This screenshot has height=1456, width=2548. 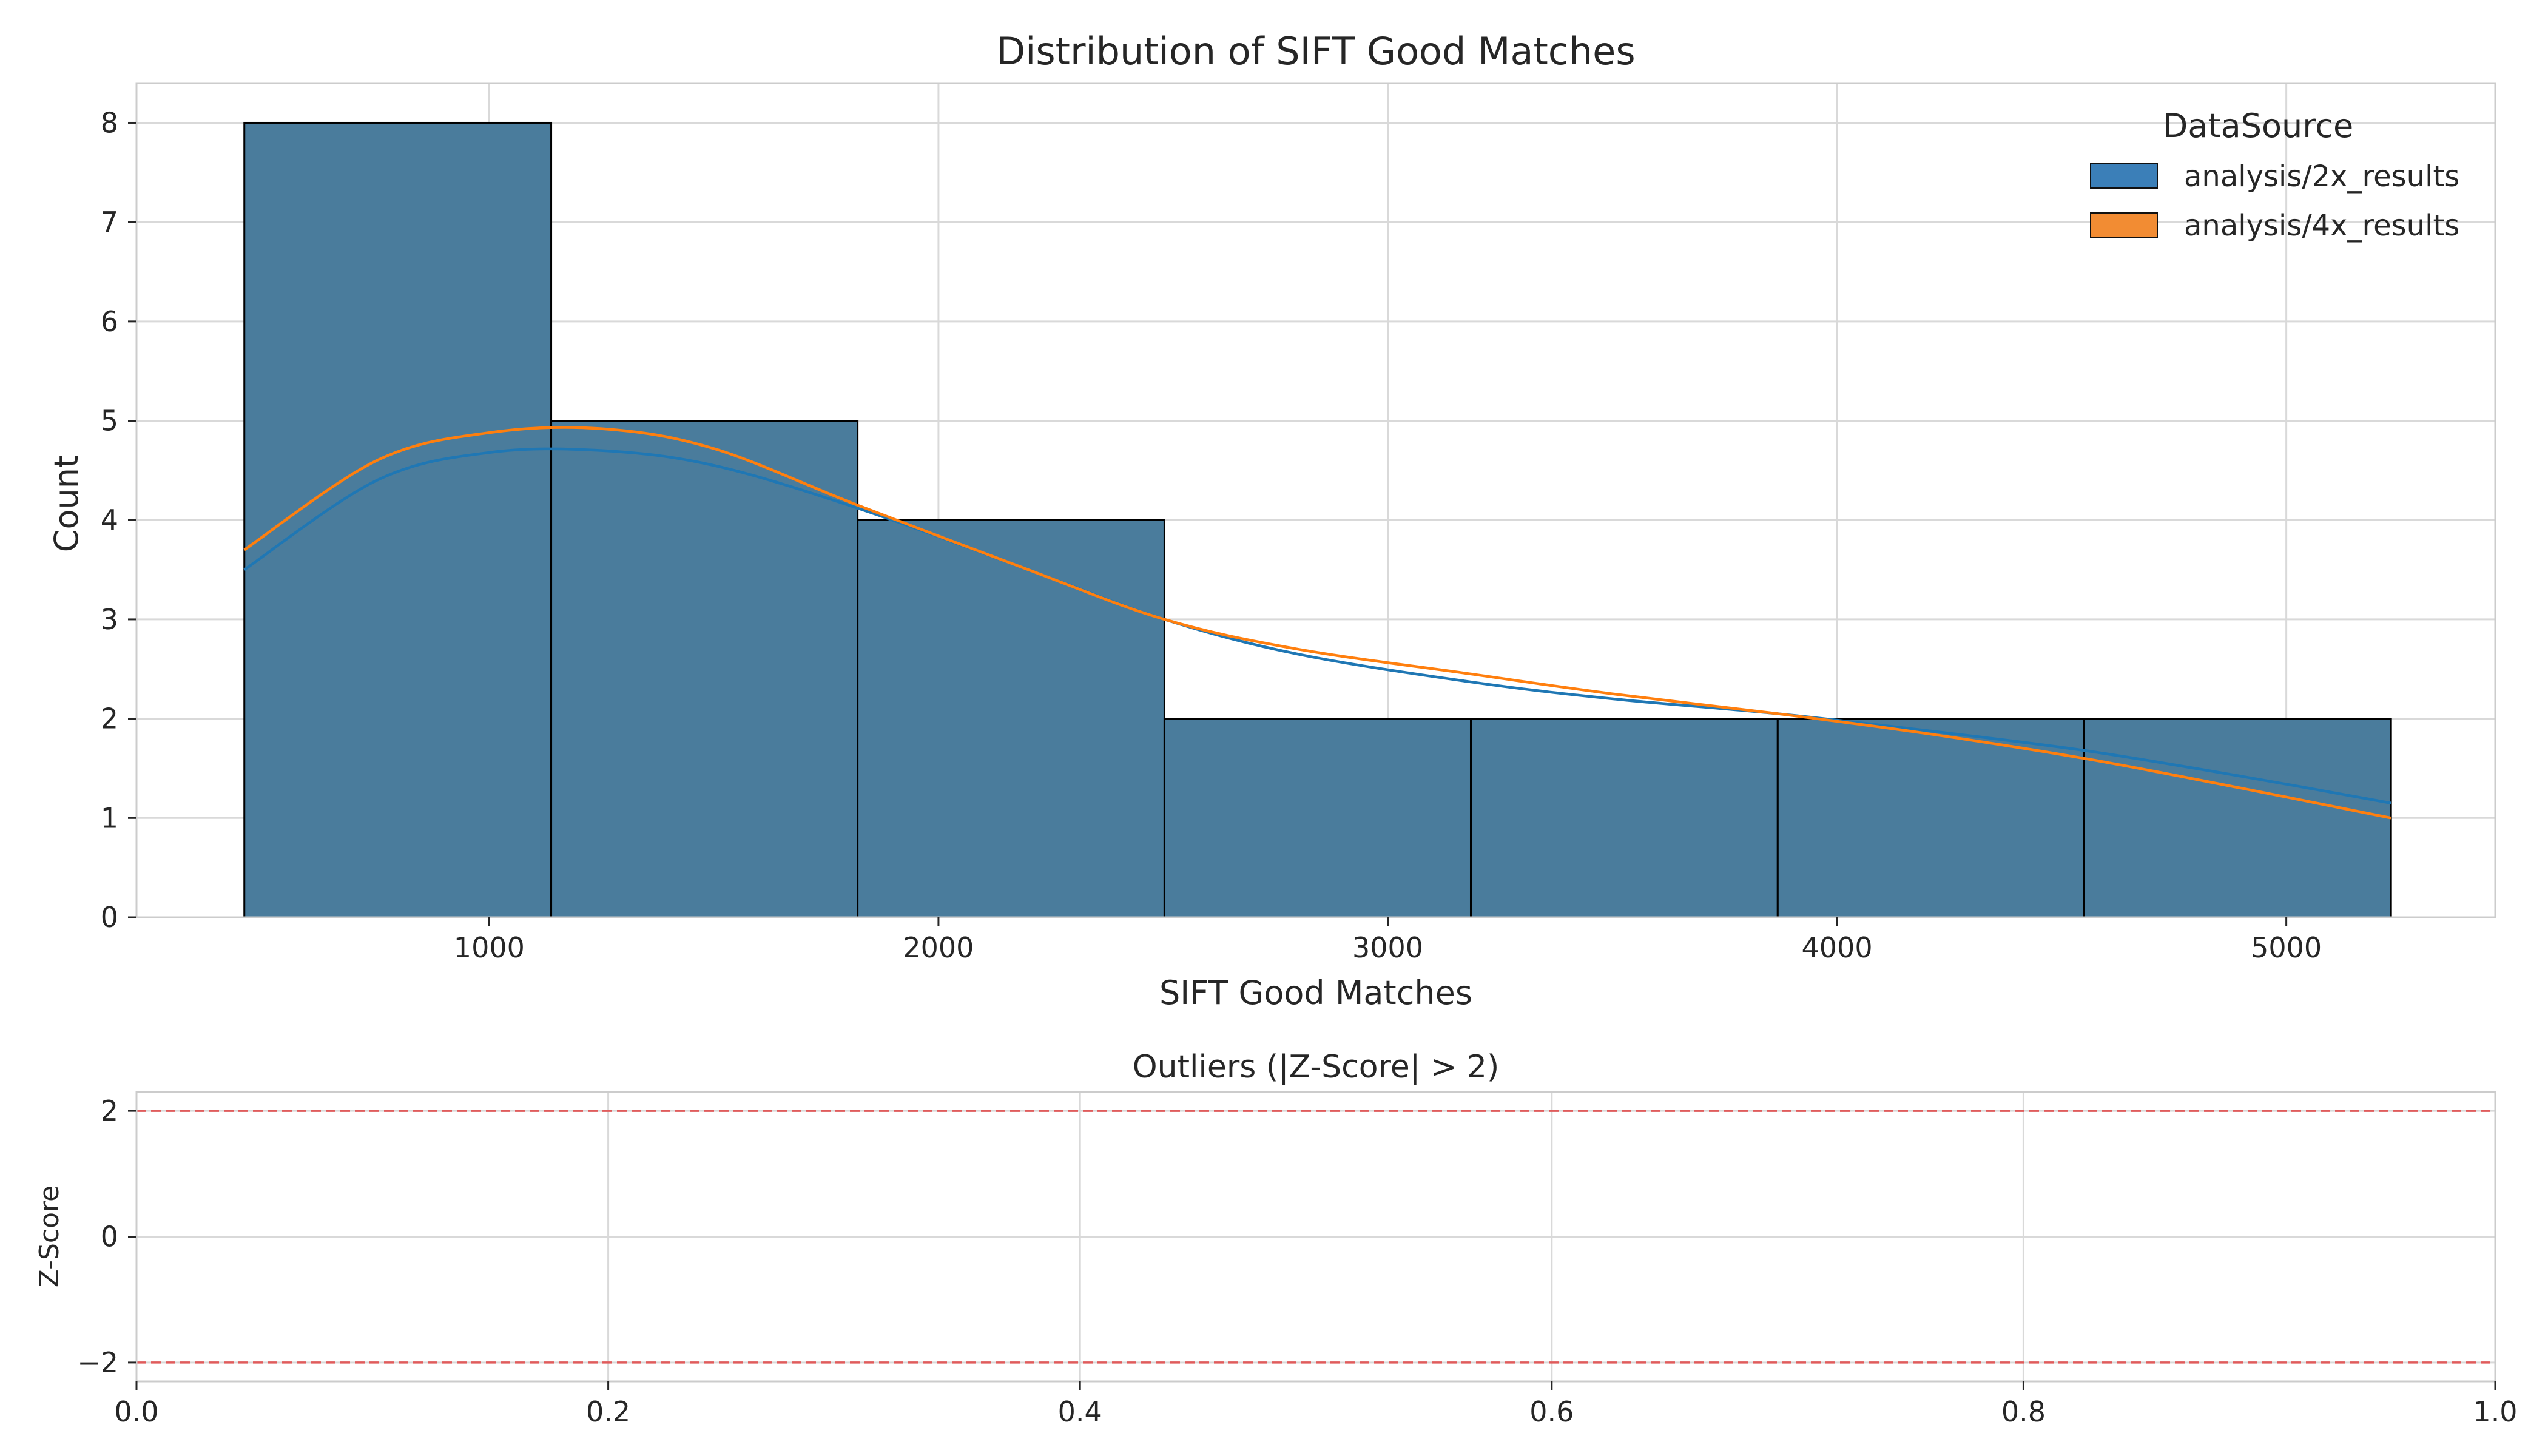 What do you see at coordinates (938, 947) in the screenshot?
I see `x-tick-label: 2000` at bounding box center [938, 947].